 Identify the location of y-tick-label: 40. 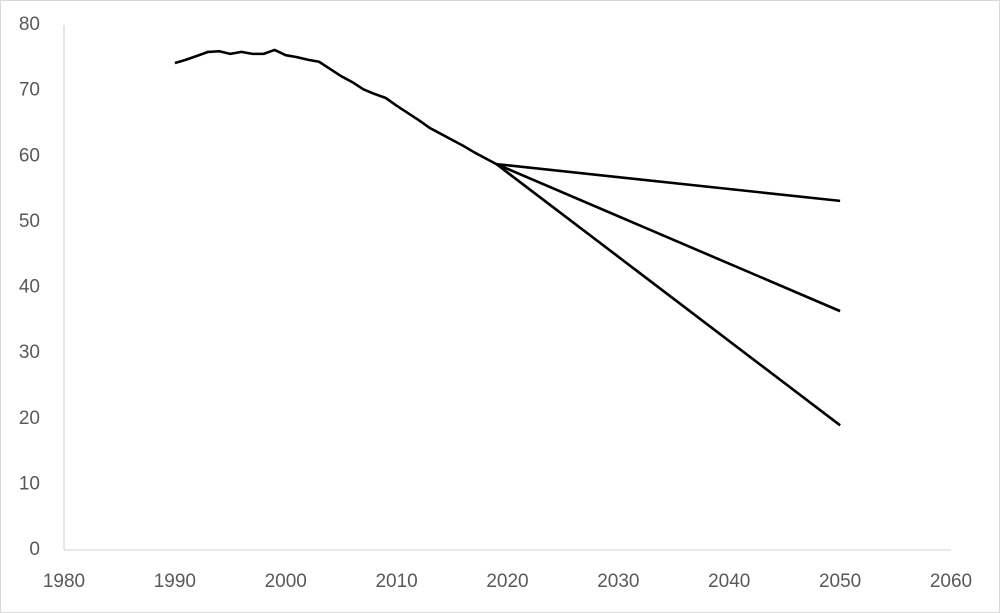
(29, 287).